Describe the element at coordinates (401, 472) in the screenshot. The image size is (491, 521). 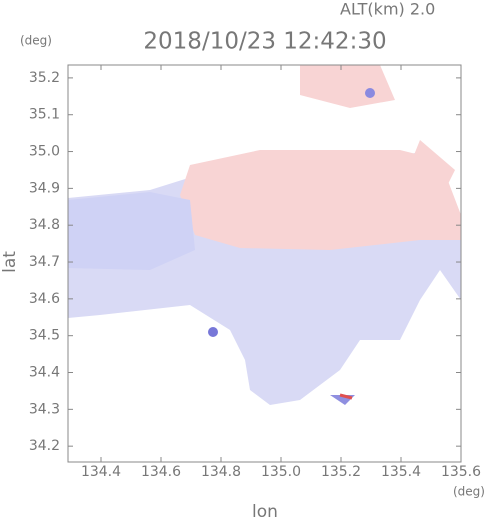
I see `x-tick-label: 135.4` at that location.